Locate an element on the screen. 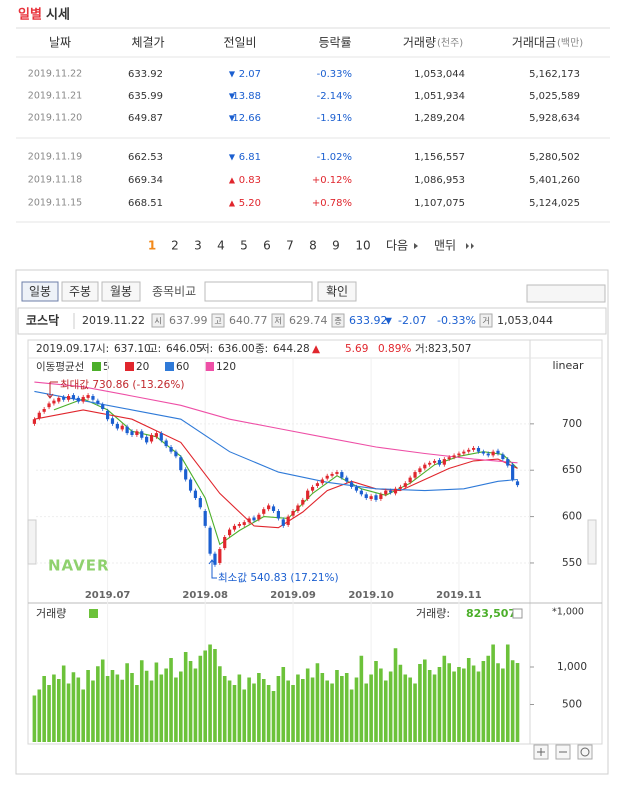 The height and width of the screenshot is (794, 636). y-tick-label: 600 is located at coordinates (572, 517).